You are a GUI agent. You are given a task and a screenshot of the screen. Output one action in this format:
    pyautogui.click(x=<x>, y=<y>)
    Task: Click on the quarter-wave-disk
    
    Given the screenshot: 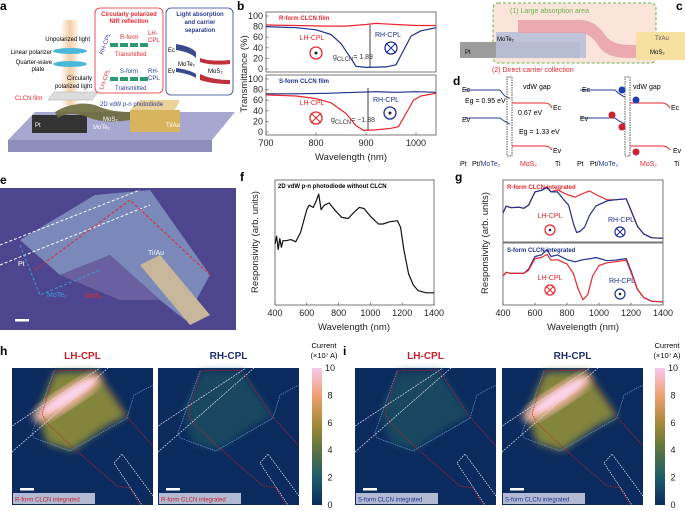 What is the action you would take?
    pyautogui.click(x=70, y=64)
    